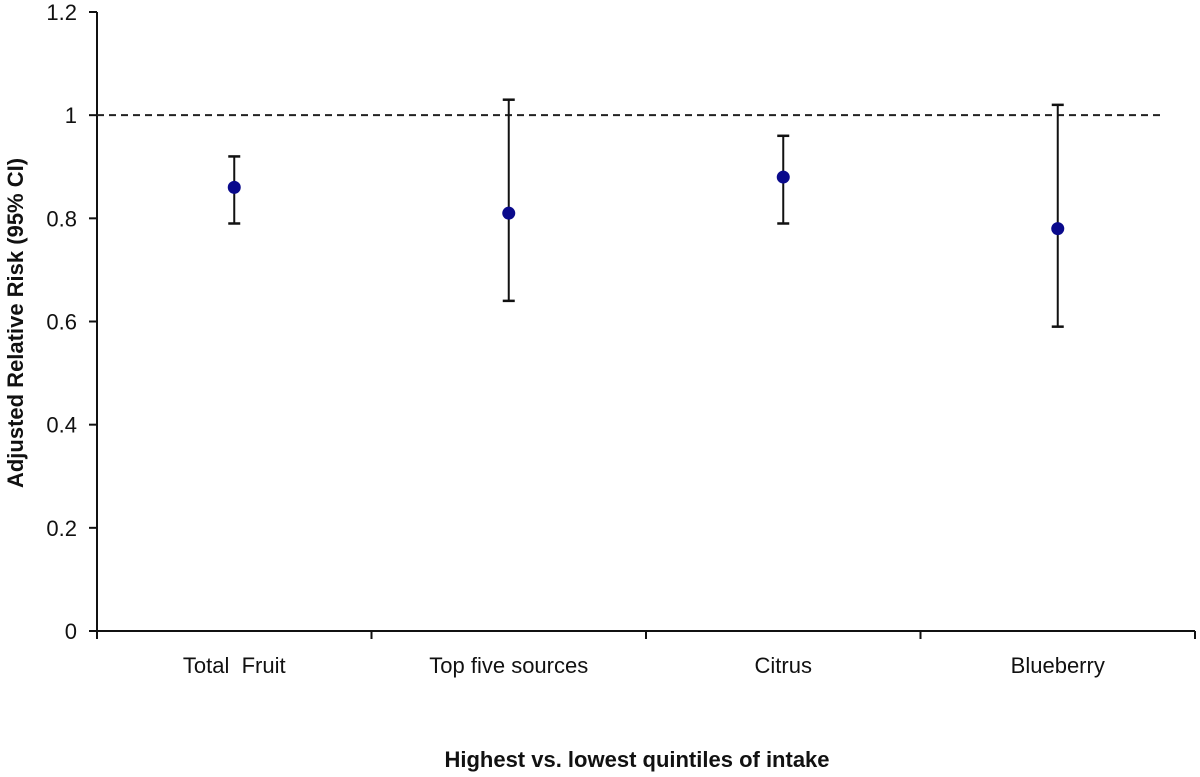  Describe the element at coordinates (61, 528) in the screenshot. I see `y-tick-label: 0.2` at that location.